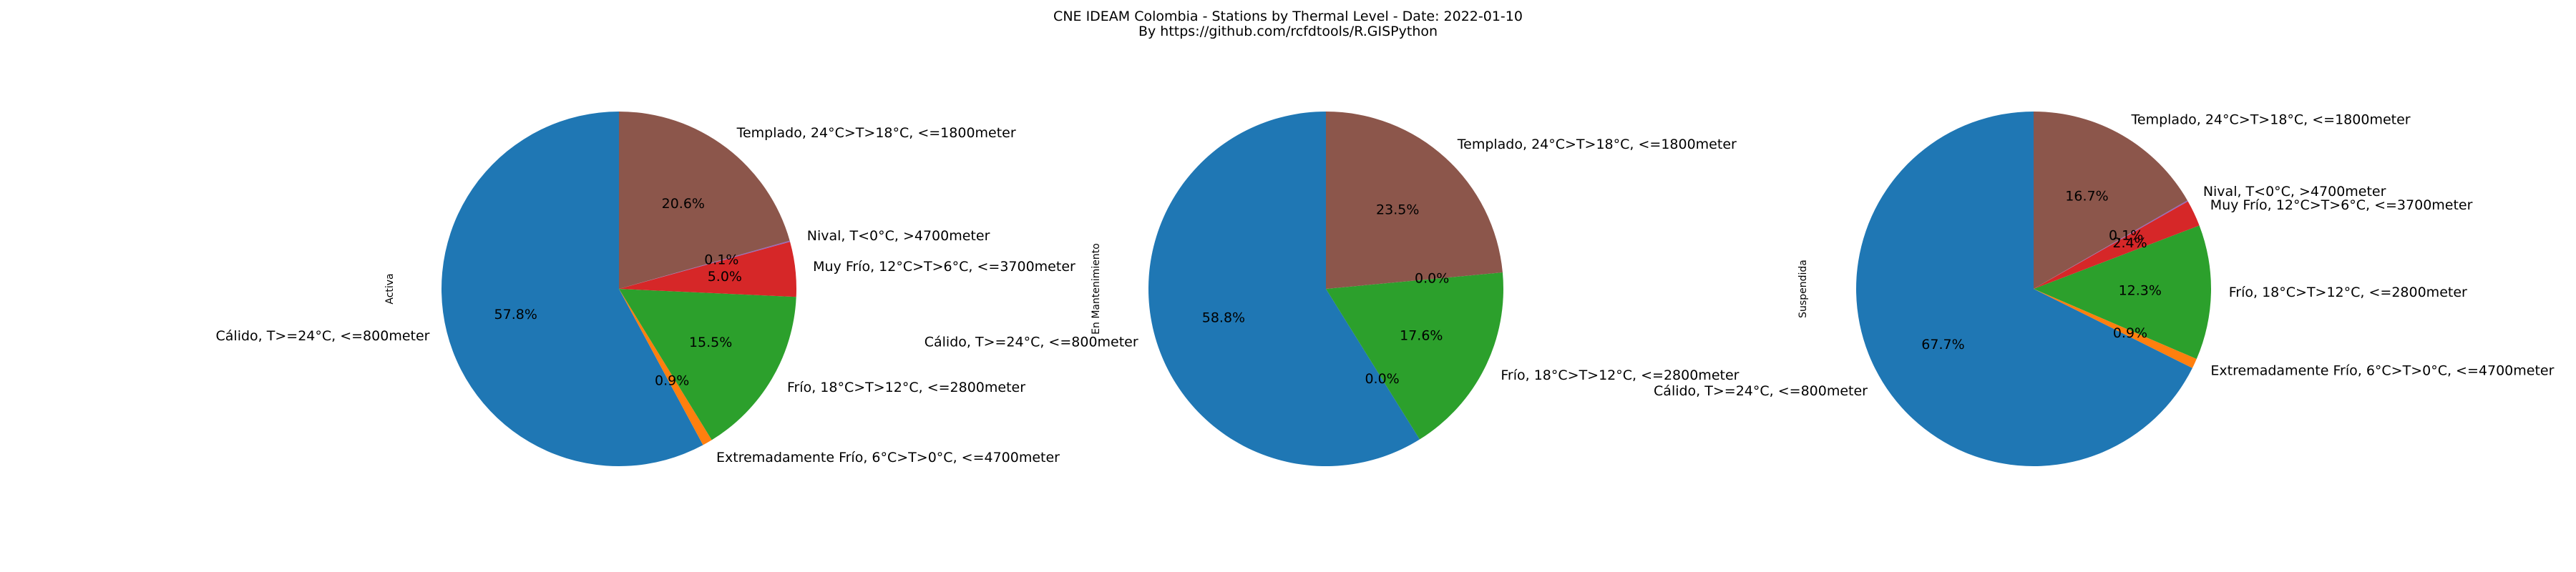 The height and width of the screenshot is (572, 2576). I want to click on pie-percent-label: 16.7%, so click(2086, 196).